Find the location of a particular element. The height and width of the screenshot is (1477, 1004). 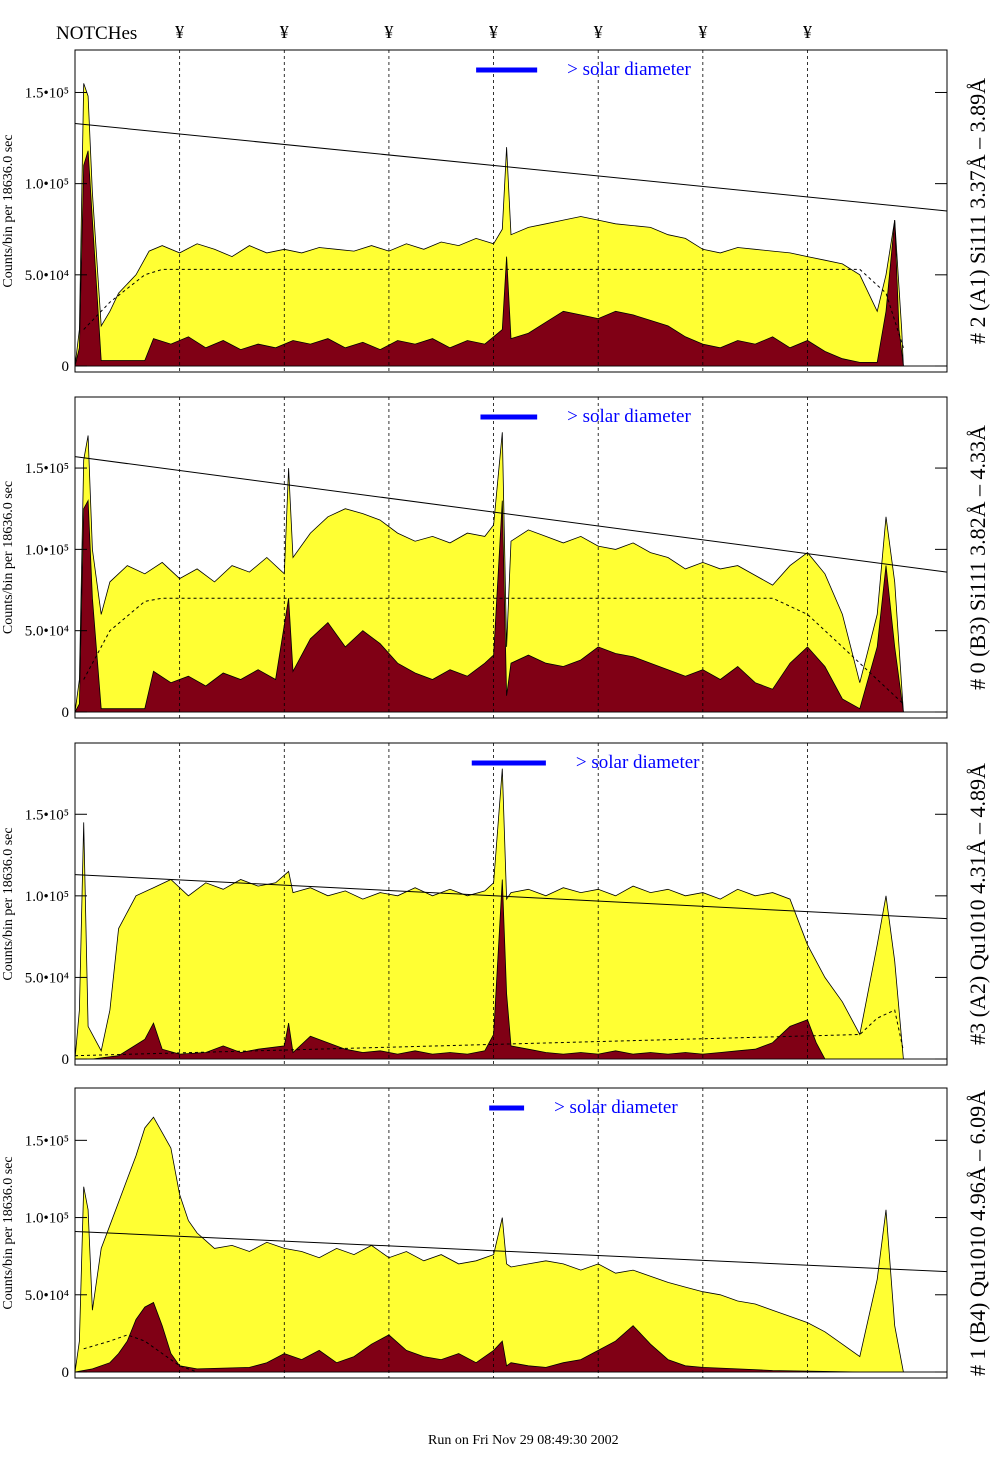

notch-mark-2: ¥ is located at coordinates (284, 32).